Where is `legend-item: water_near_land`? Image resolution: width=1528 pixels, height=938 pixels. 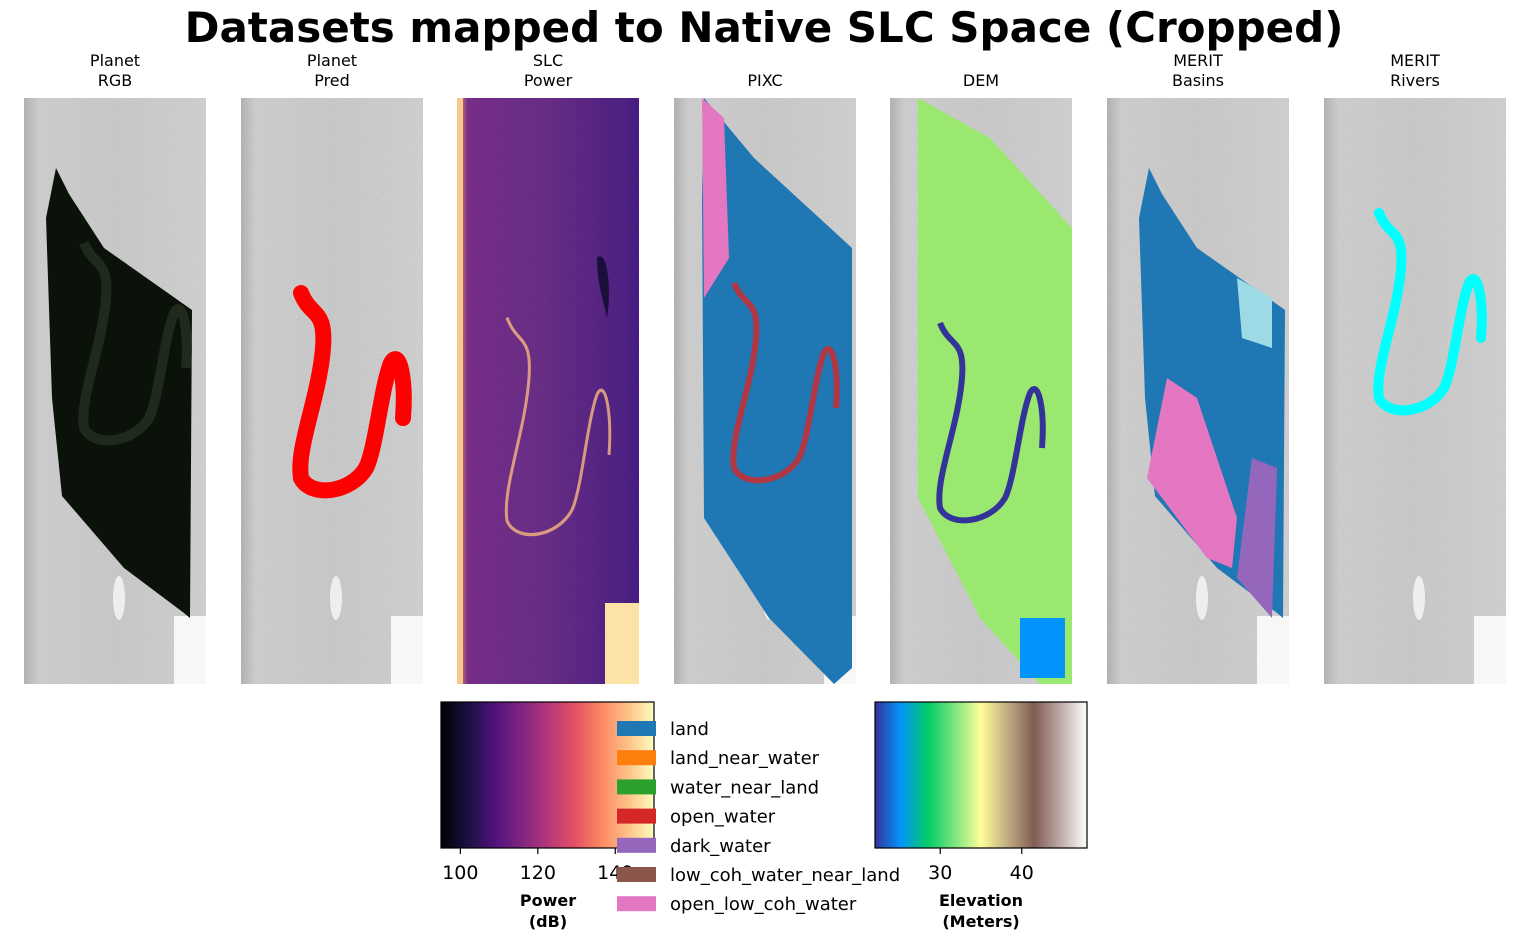
legend-item: water_near_land is located at coordinates (718, 787).